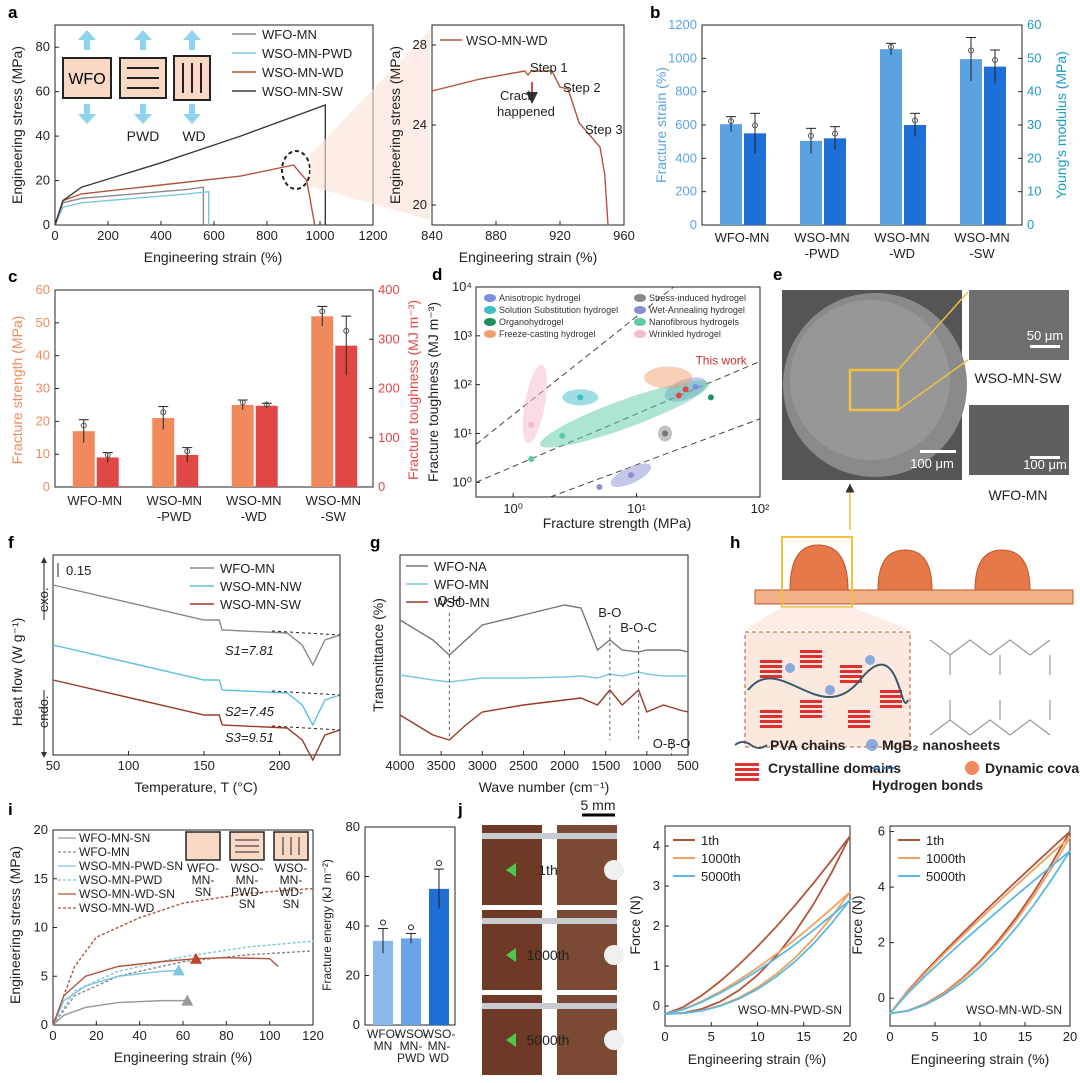 This screenshot has width=1080, height=1083. I want to click on legend-label: WSO-MN-PWD-SN, so click(131, 866).